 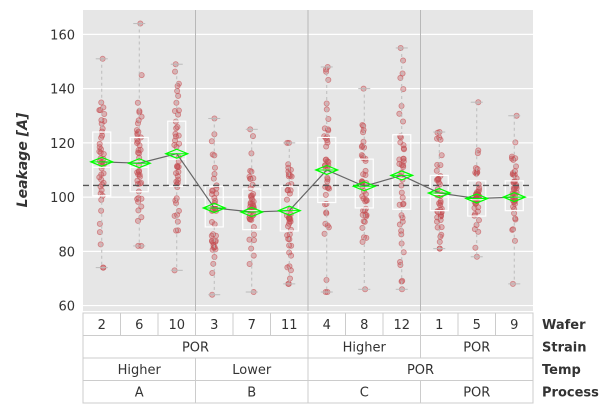 What do you see at coordinates (327, 325) in the screenshot?
I see `table-cell-label: 4` at bounding box center [327, 325].